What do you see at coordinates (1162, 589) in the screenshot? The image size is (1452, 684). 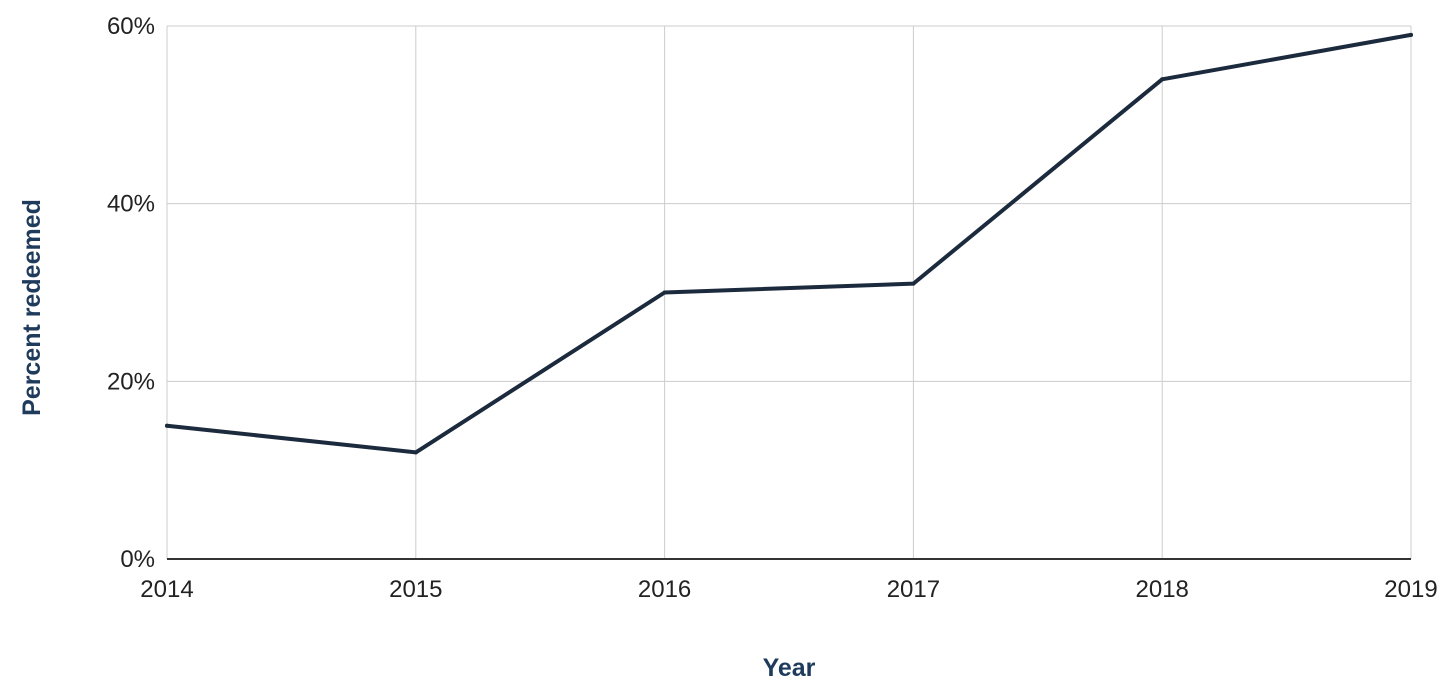 I see `x-tick-label: 2018` at bounding box center [1162, 589].